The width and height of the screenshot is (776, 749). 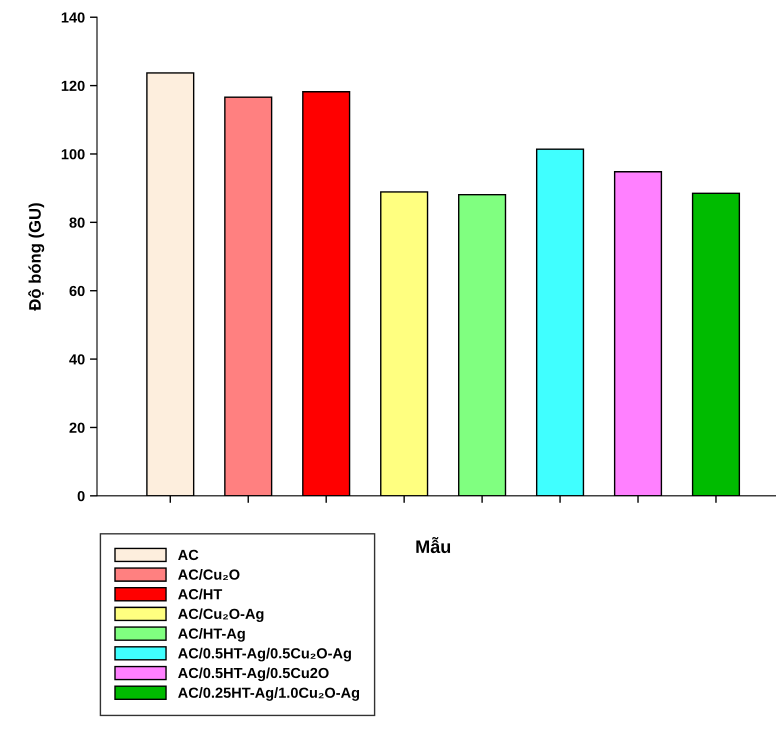 What do you see at coordinates (188, 555) in the screenshot?
I see `legend-label: AC` at bounding box center [188, 555].